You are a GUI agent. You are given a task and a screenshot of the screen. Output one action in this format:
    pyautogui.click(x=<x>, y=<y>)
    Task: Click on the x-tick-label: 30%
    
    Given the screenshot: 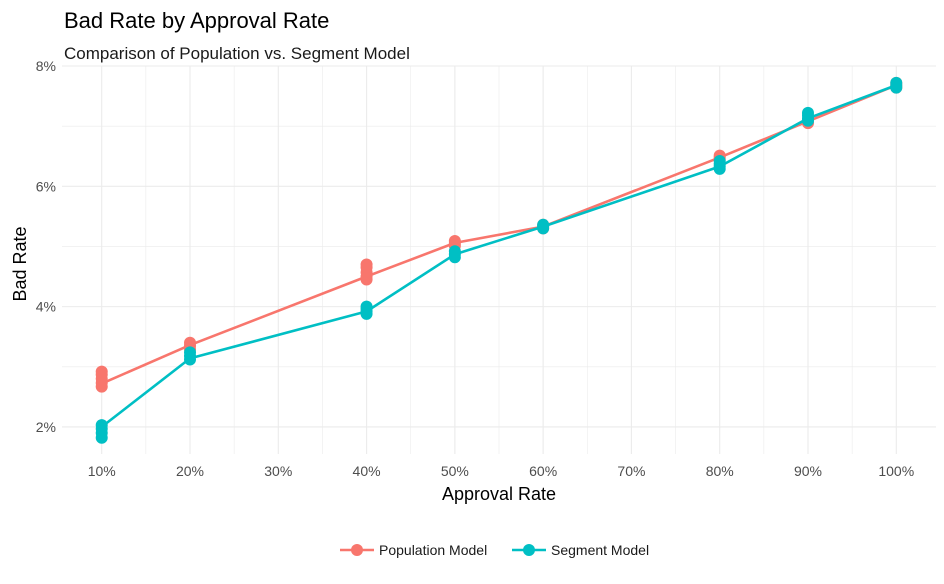 What is the action you would take?
    pyautogui.click(x=278, y=471)
    